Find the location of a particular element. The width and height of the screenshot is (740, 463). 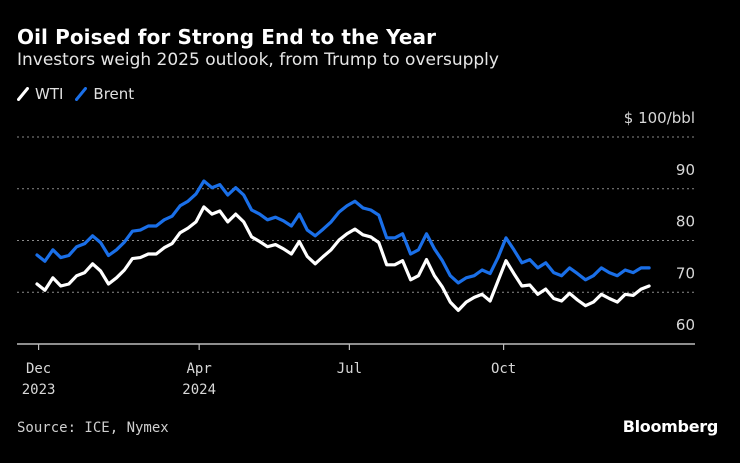

x-axis: Dec 2023 Apr 2024 Jul Oct is located at coordinates (356, 370).